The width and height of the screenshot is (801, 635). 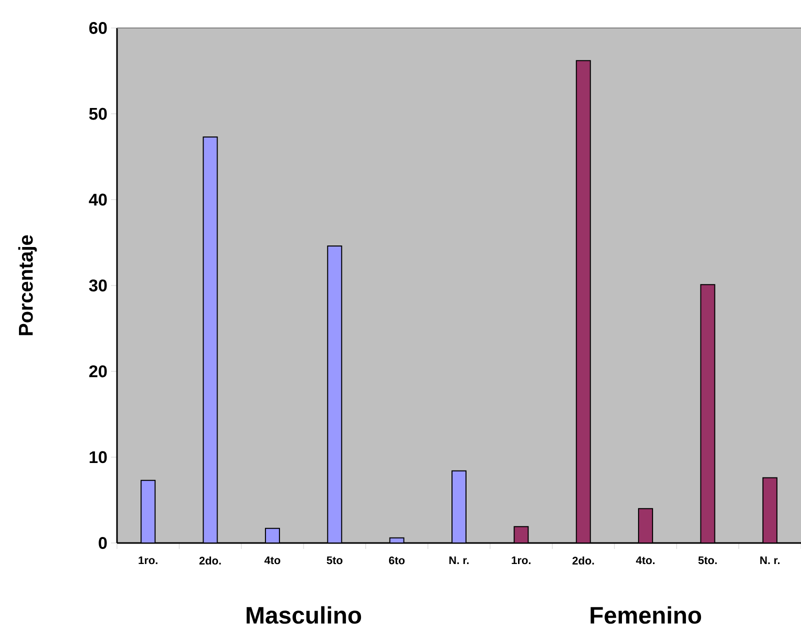 I want to click on x-tick-label: 4to., so click(x=645, y=560).